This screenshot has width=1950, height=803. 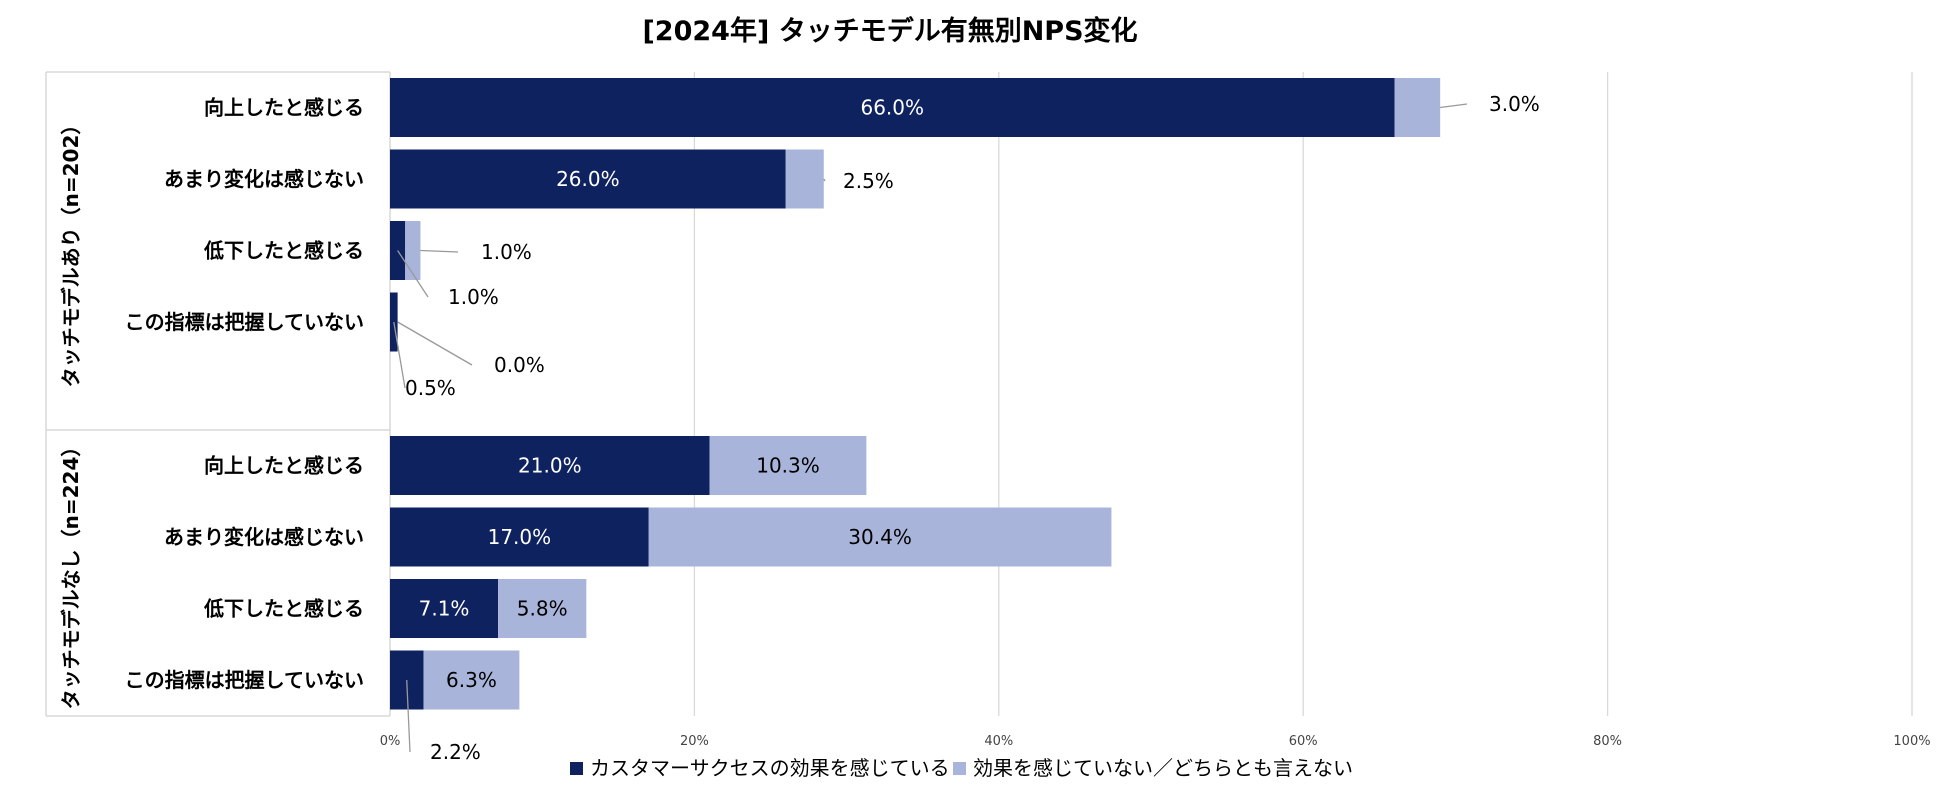 I want to click on x-tick-label: 40%, so click(x=998, y=741).